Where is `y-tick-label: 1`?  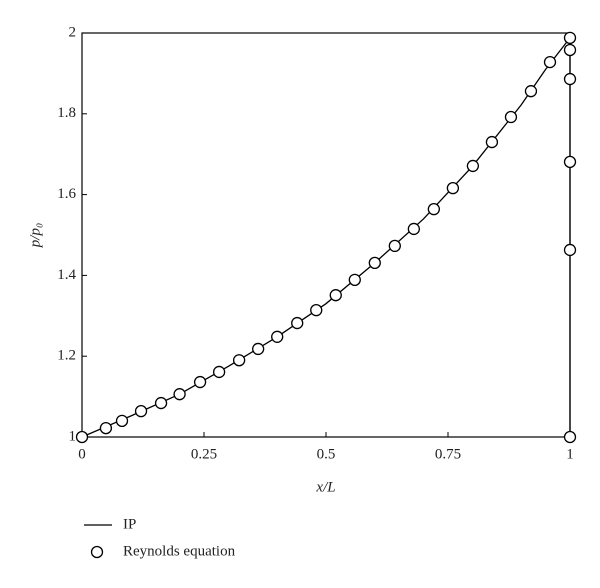
y-tick-label: 1 is located at coordinates (73, 436).